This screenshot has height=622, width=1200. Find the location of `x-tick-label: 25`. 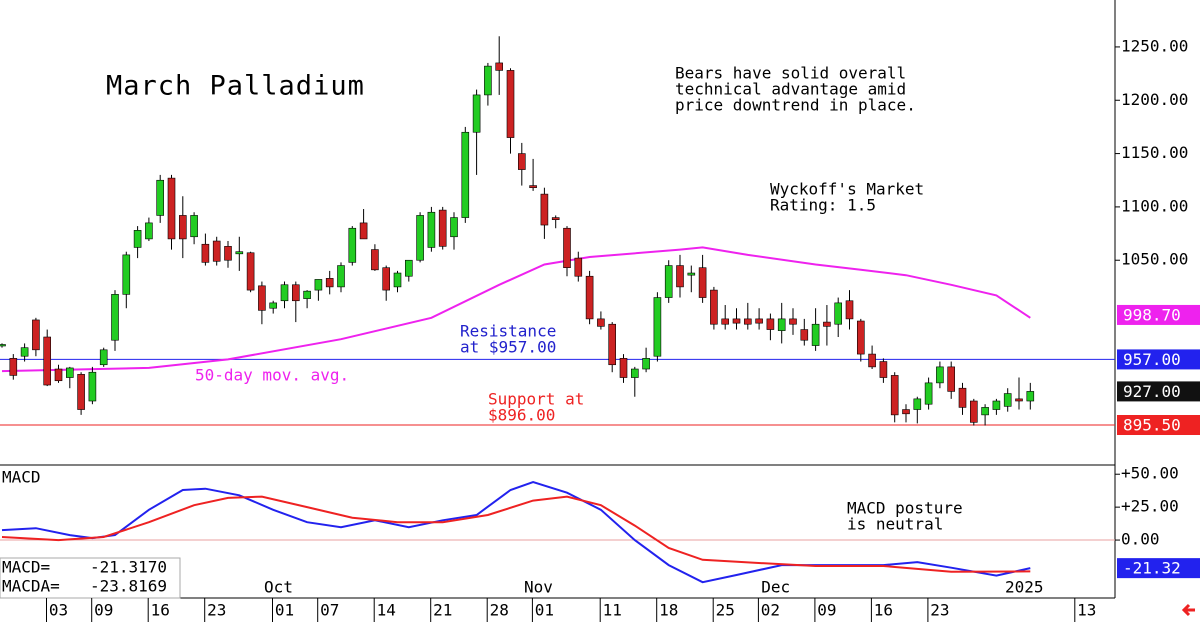

x-tick-label: 25 is located at coordinates (725, 610).